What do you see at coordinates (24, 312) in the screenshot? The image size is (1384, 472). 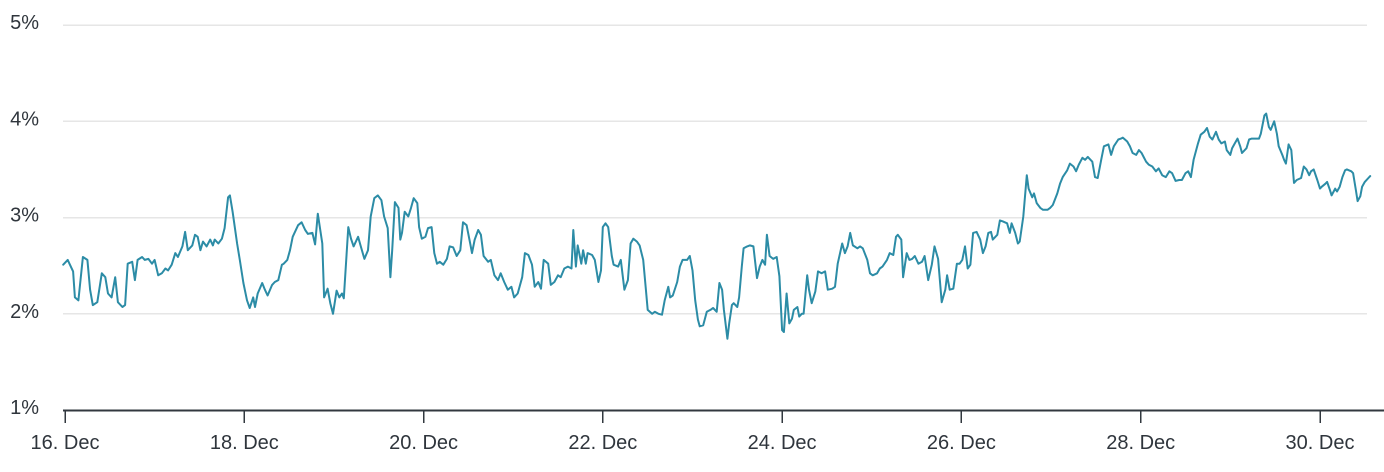 I see `y-axis-tick-label: 2%` at bounding box center [24, 312].